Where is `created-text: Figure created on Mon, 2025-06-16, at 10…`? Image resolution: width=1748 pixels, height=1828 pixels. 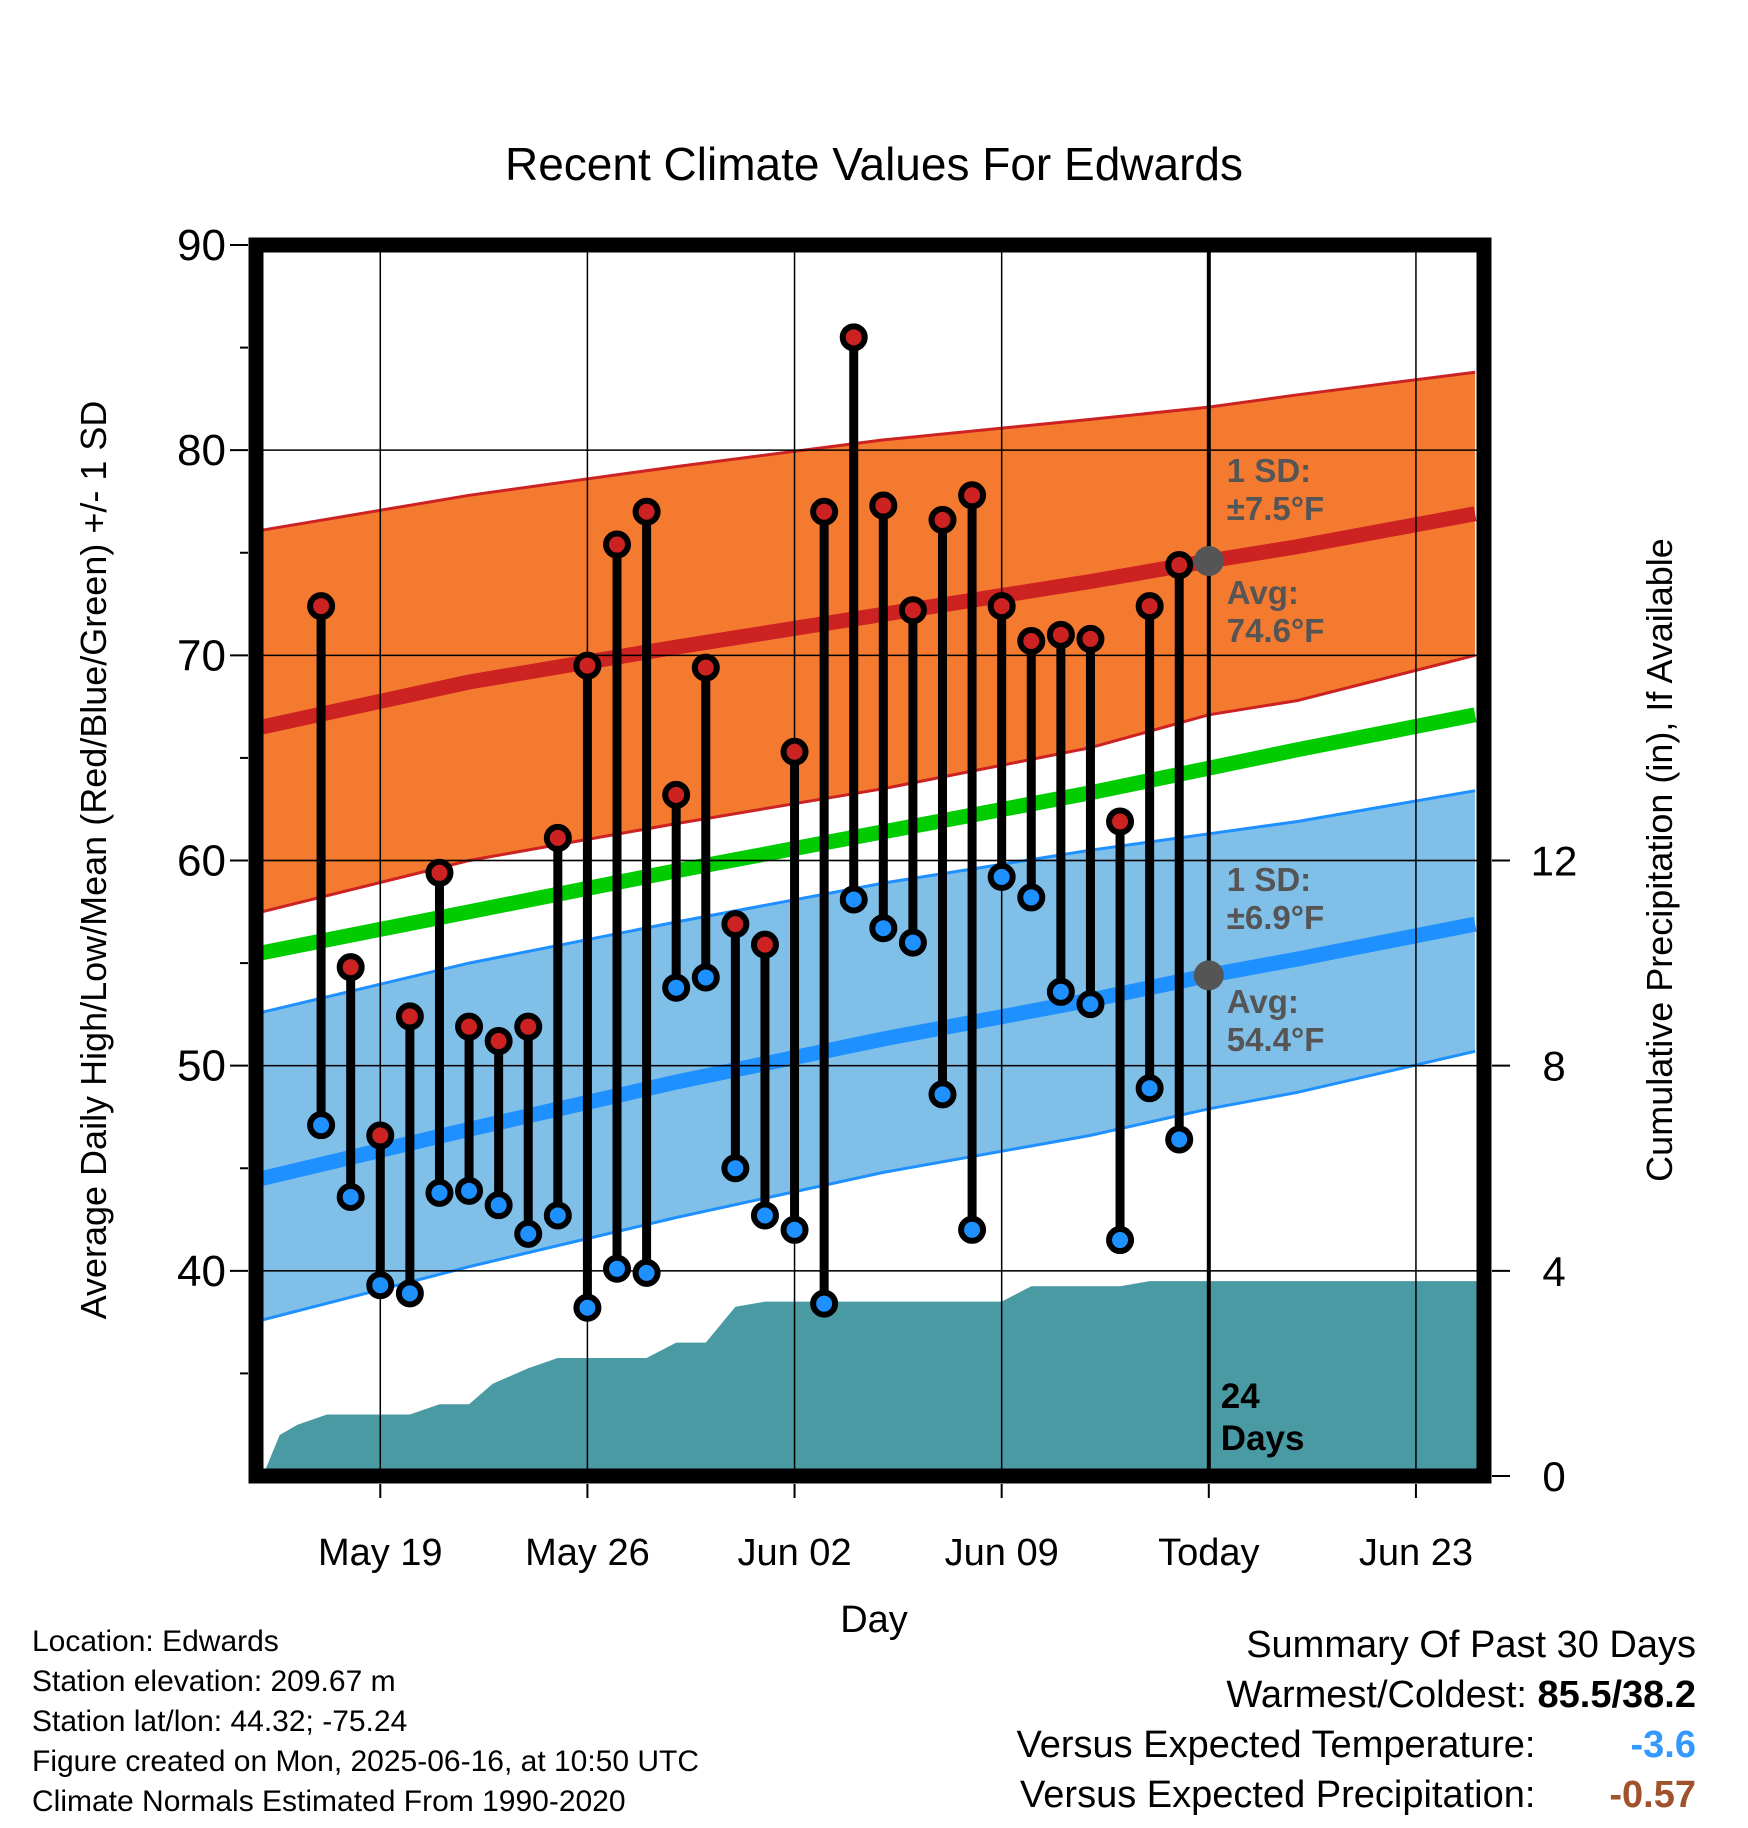
created-text: Figure created on Mon, 2025-06-16, at 10… is located at coordinates (366, 1761).